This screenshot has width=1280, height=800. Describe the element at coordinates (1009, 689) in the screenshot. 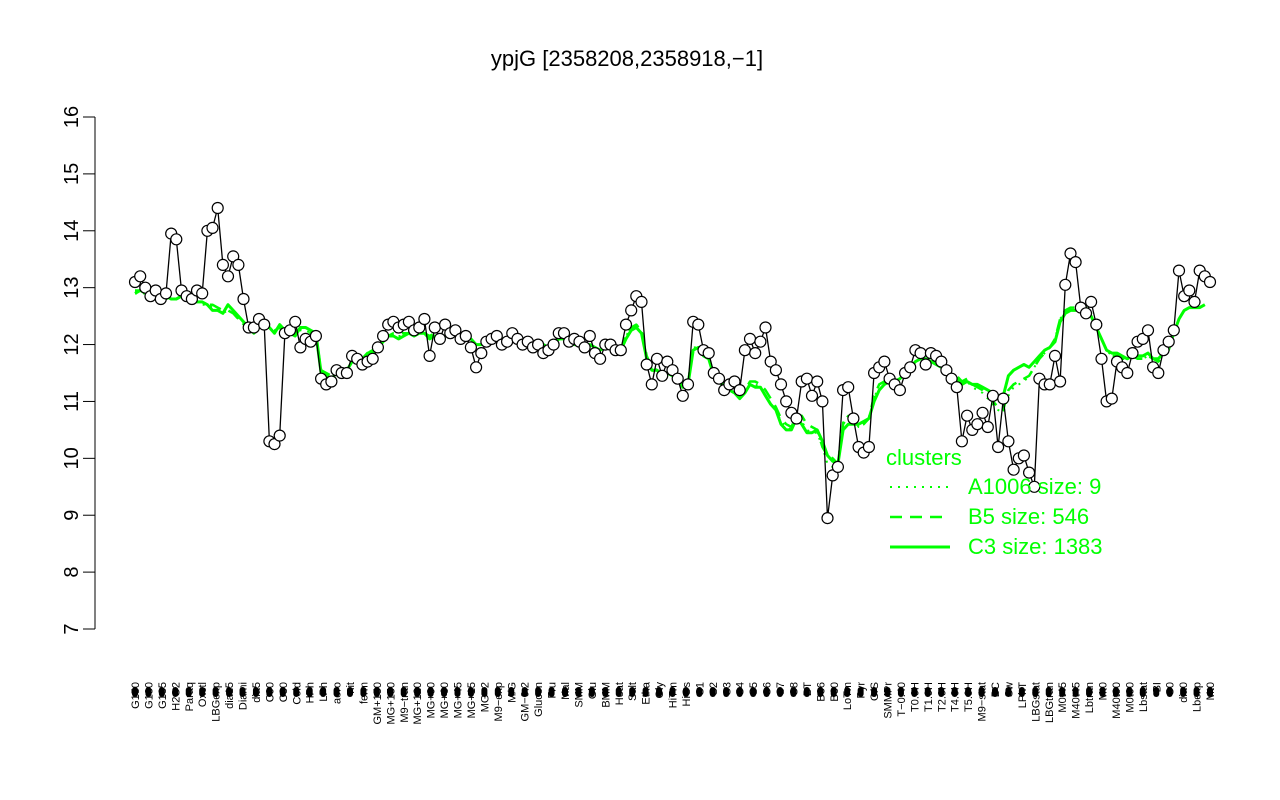

I see `x-tick-label: Sw` at that location.